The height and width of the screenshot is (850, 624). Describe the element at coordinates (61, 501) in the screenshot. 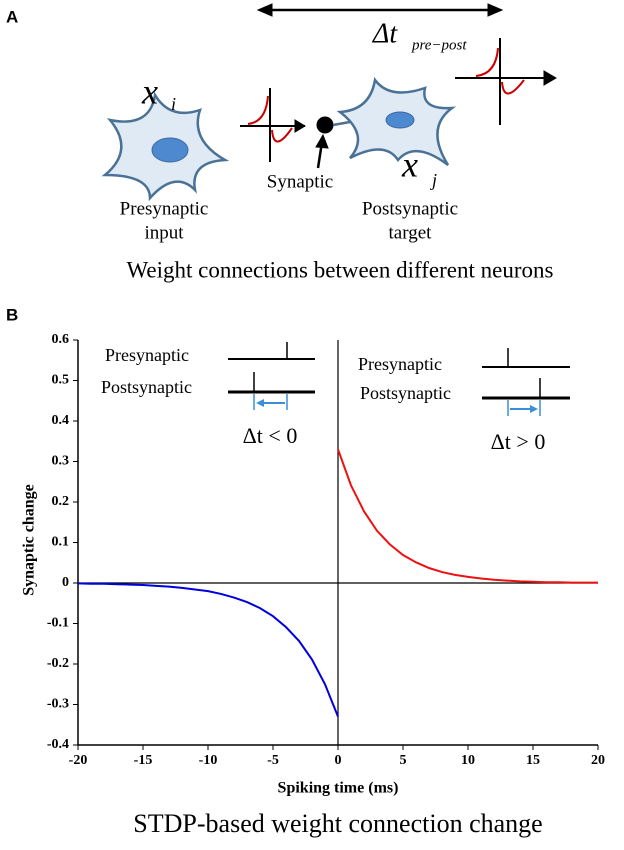

I see `y-tick-label: 0.2` at that location.